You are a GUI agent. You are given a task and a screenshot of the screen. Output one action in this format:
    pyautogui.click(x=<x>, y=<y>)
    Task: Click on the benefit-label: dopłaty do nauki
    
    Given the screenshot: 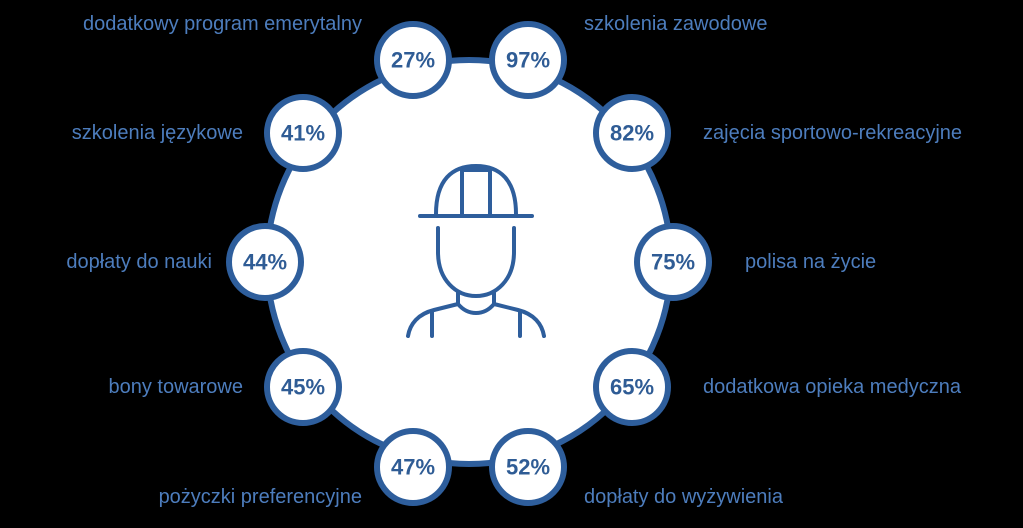 What is the action you would take?
    pyautogui.click(x=139, y=262)
    